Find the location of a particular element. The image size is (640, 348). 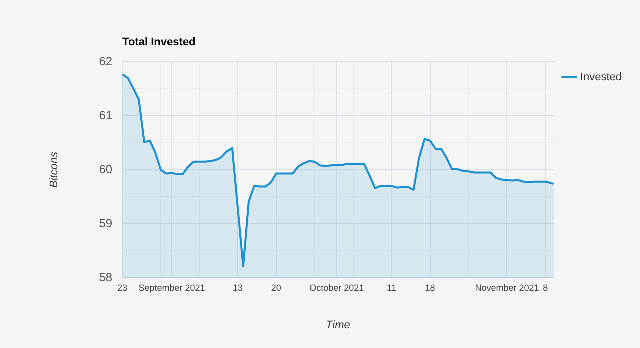

x-tick-label: 11 is located at coordinates (391, 287).